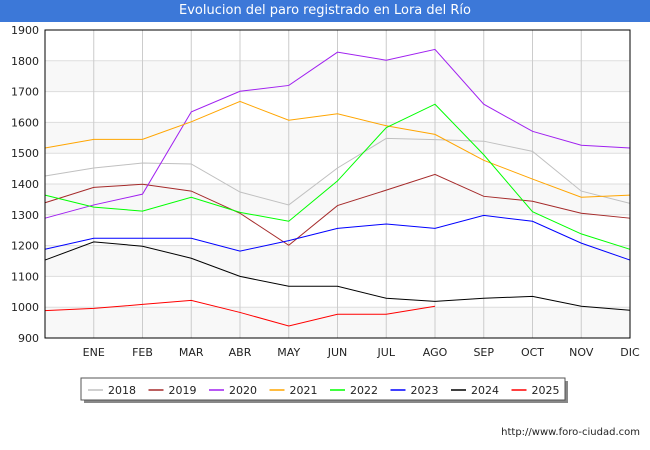 Image resolution: width=650 pixels, height=450 pixels. What do you see at coordinates (483, 352) in the screenshot?
I see `x-tick-label: SEP` at bounding box center [483, 352].